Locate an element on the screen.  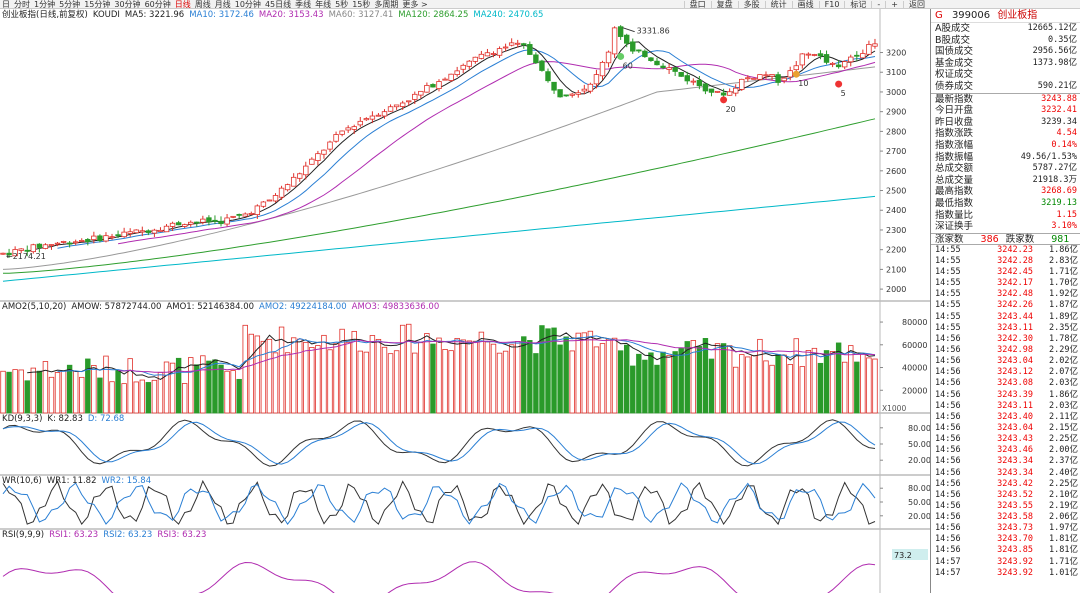
period-tab-6: 60分钟 is located at coordinates (157, 4).